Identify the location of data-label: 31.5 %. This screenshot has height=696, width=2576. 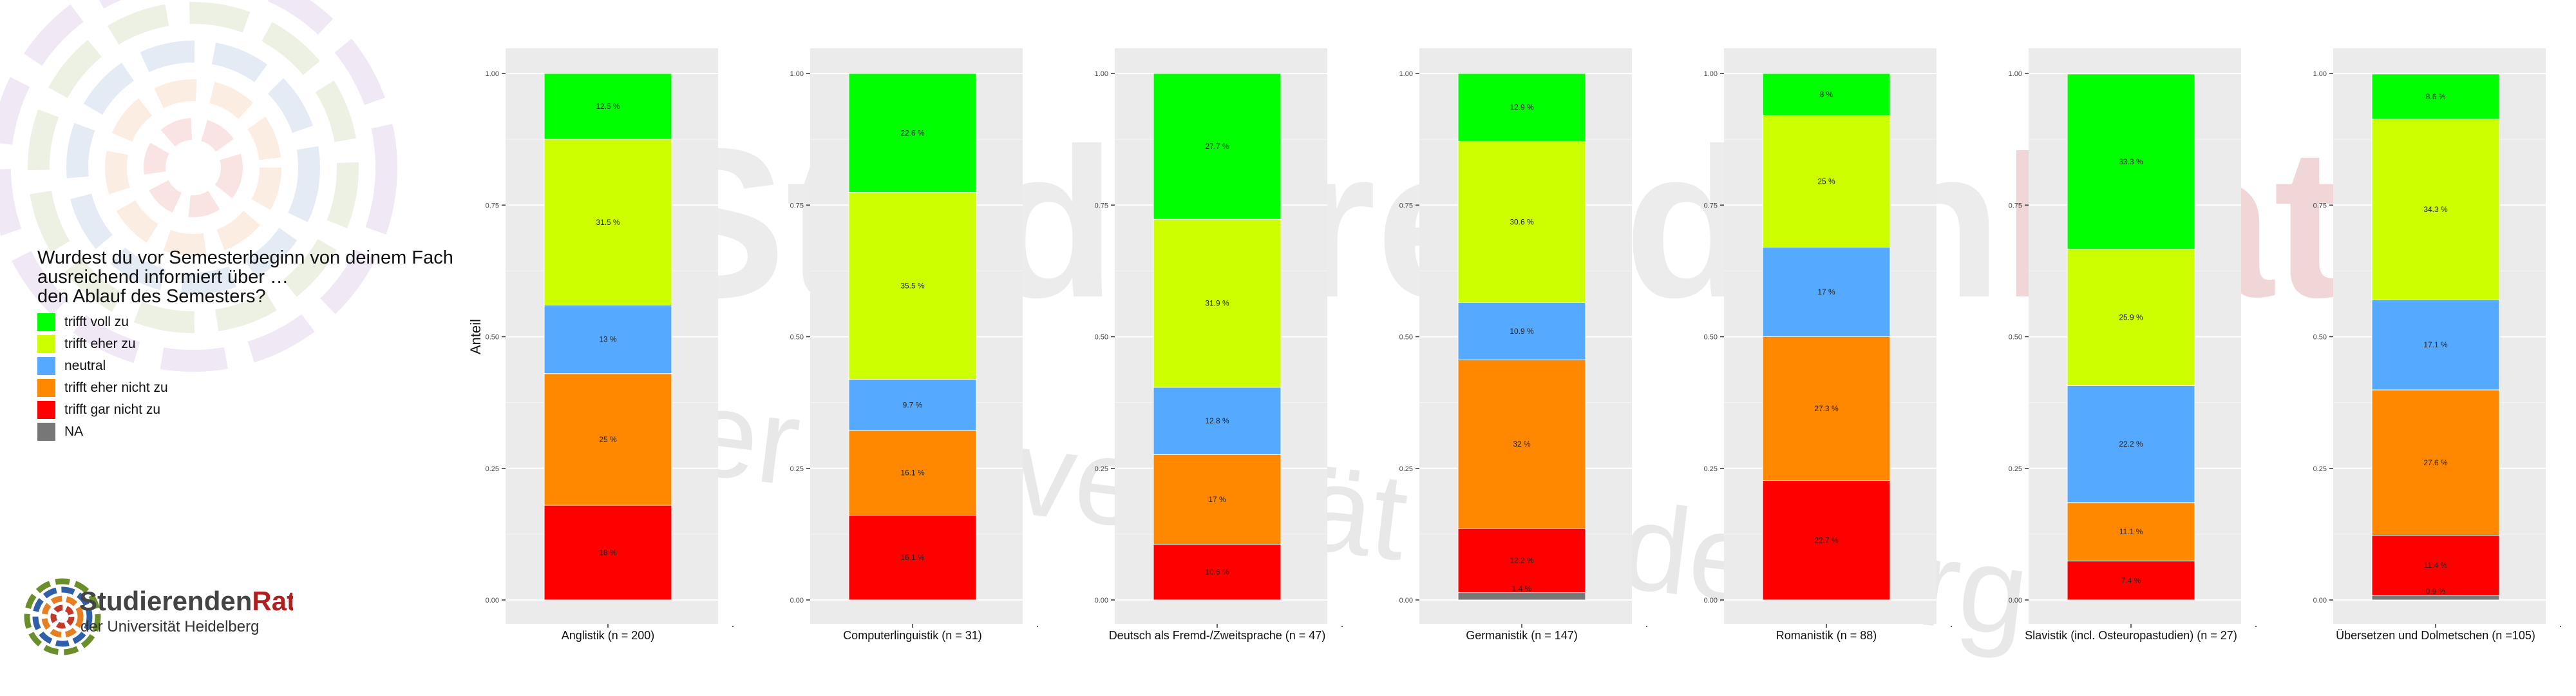
(608, 223).